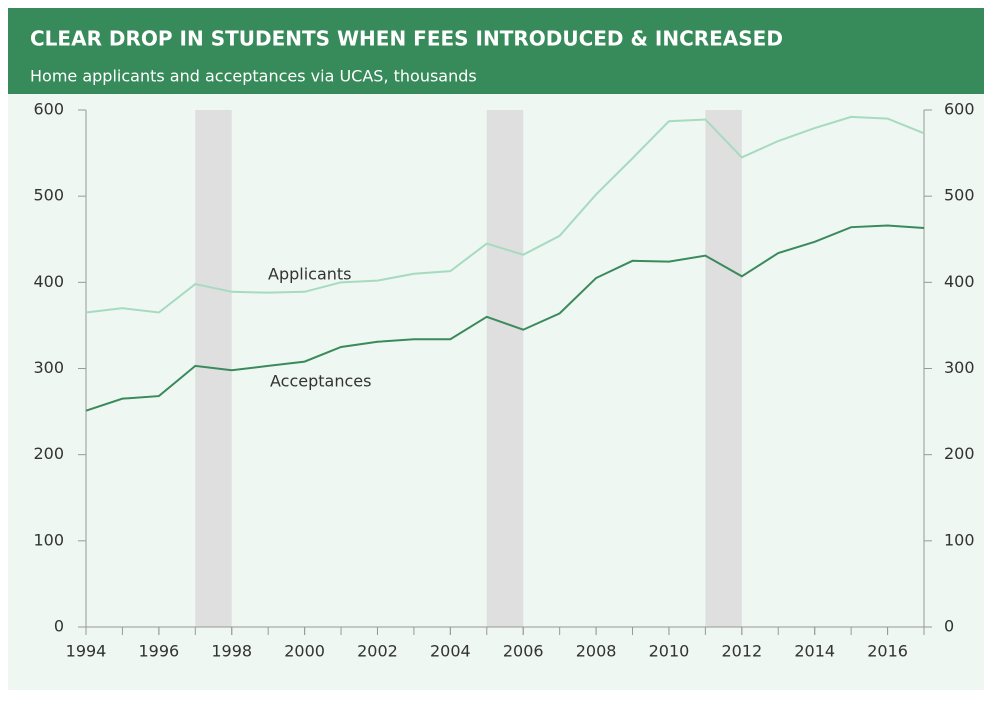 The width and height of the screenshot is (992, 706). I want to click on header-band, so click(496, 51).